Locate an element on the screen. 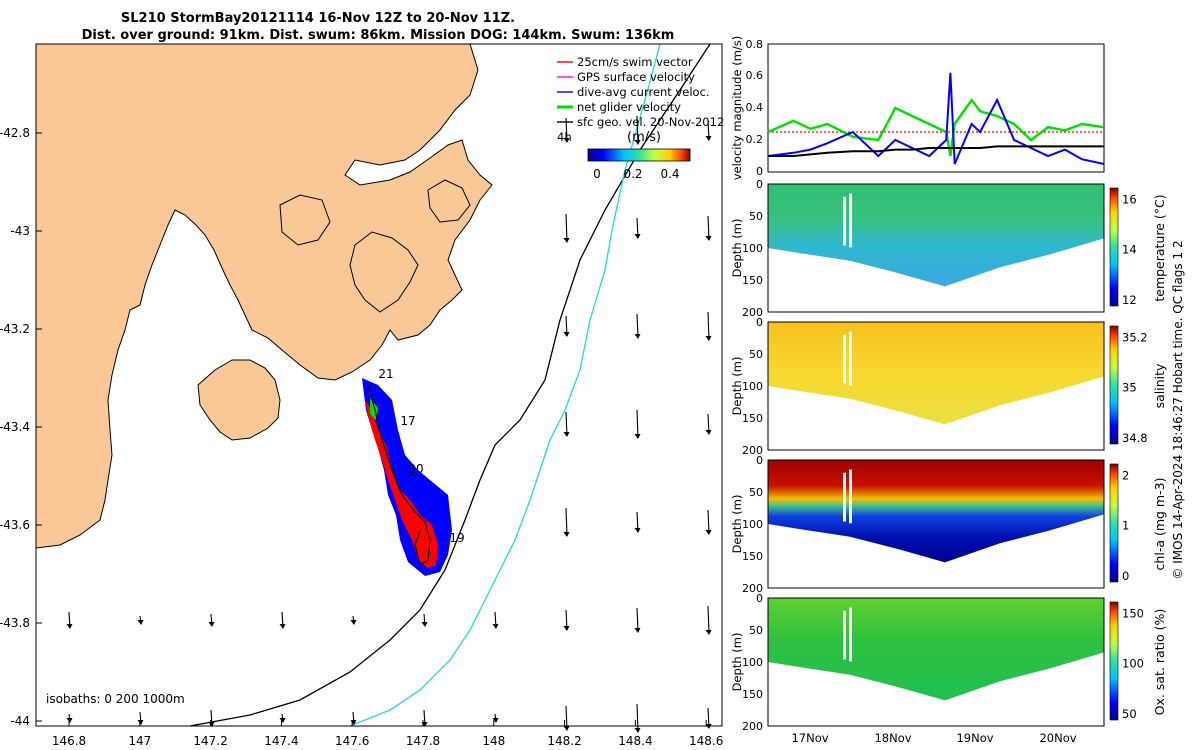  lon-tick: 148.6 is located at coordinates (706, 741).